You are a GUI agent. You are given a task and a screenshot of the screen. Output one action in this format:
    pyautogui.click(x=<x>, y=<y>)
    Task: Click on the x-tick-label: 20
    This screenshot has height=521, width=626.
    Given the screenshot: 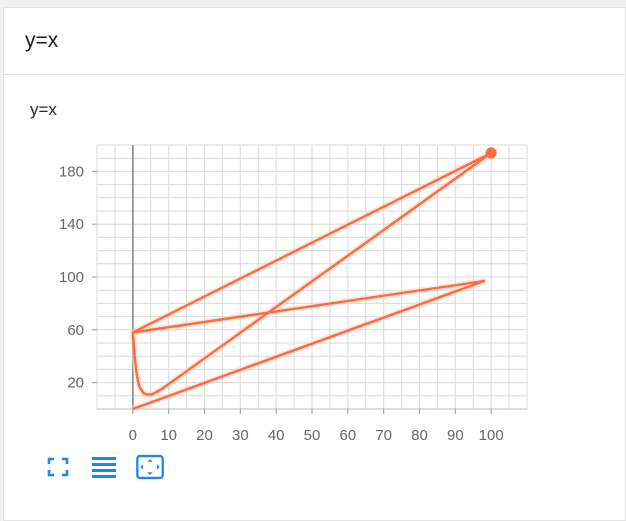 What is the action you would take?
    pyautogui.click(x=204, y=435)
    